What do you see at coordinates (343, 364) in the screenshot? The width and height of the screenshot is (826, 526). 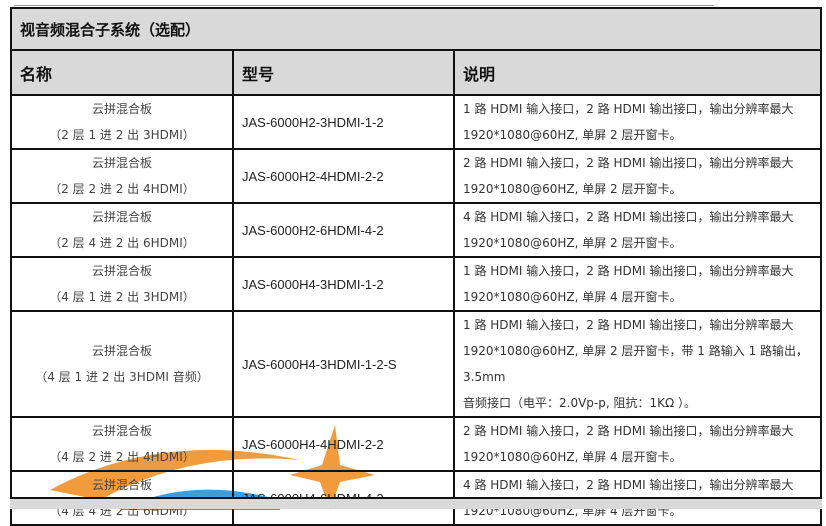 I see `product-model: JAS-6000H4-3HDMI-1-2-S` at bounding box center [343, 364].